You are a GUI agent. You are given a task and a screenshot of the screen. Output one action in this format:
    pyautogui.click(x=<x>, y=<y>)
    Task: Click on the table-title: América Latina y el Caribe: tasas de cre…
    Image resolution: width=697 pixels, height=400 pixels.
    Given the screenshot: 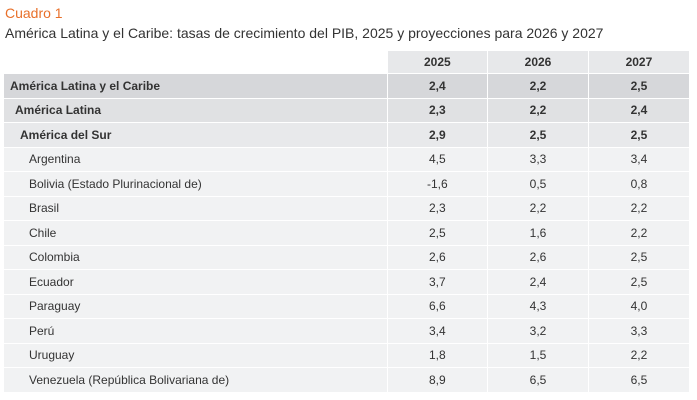 What is the action you would take?
    pyautogui.click(x=304, y=33)
    